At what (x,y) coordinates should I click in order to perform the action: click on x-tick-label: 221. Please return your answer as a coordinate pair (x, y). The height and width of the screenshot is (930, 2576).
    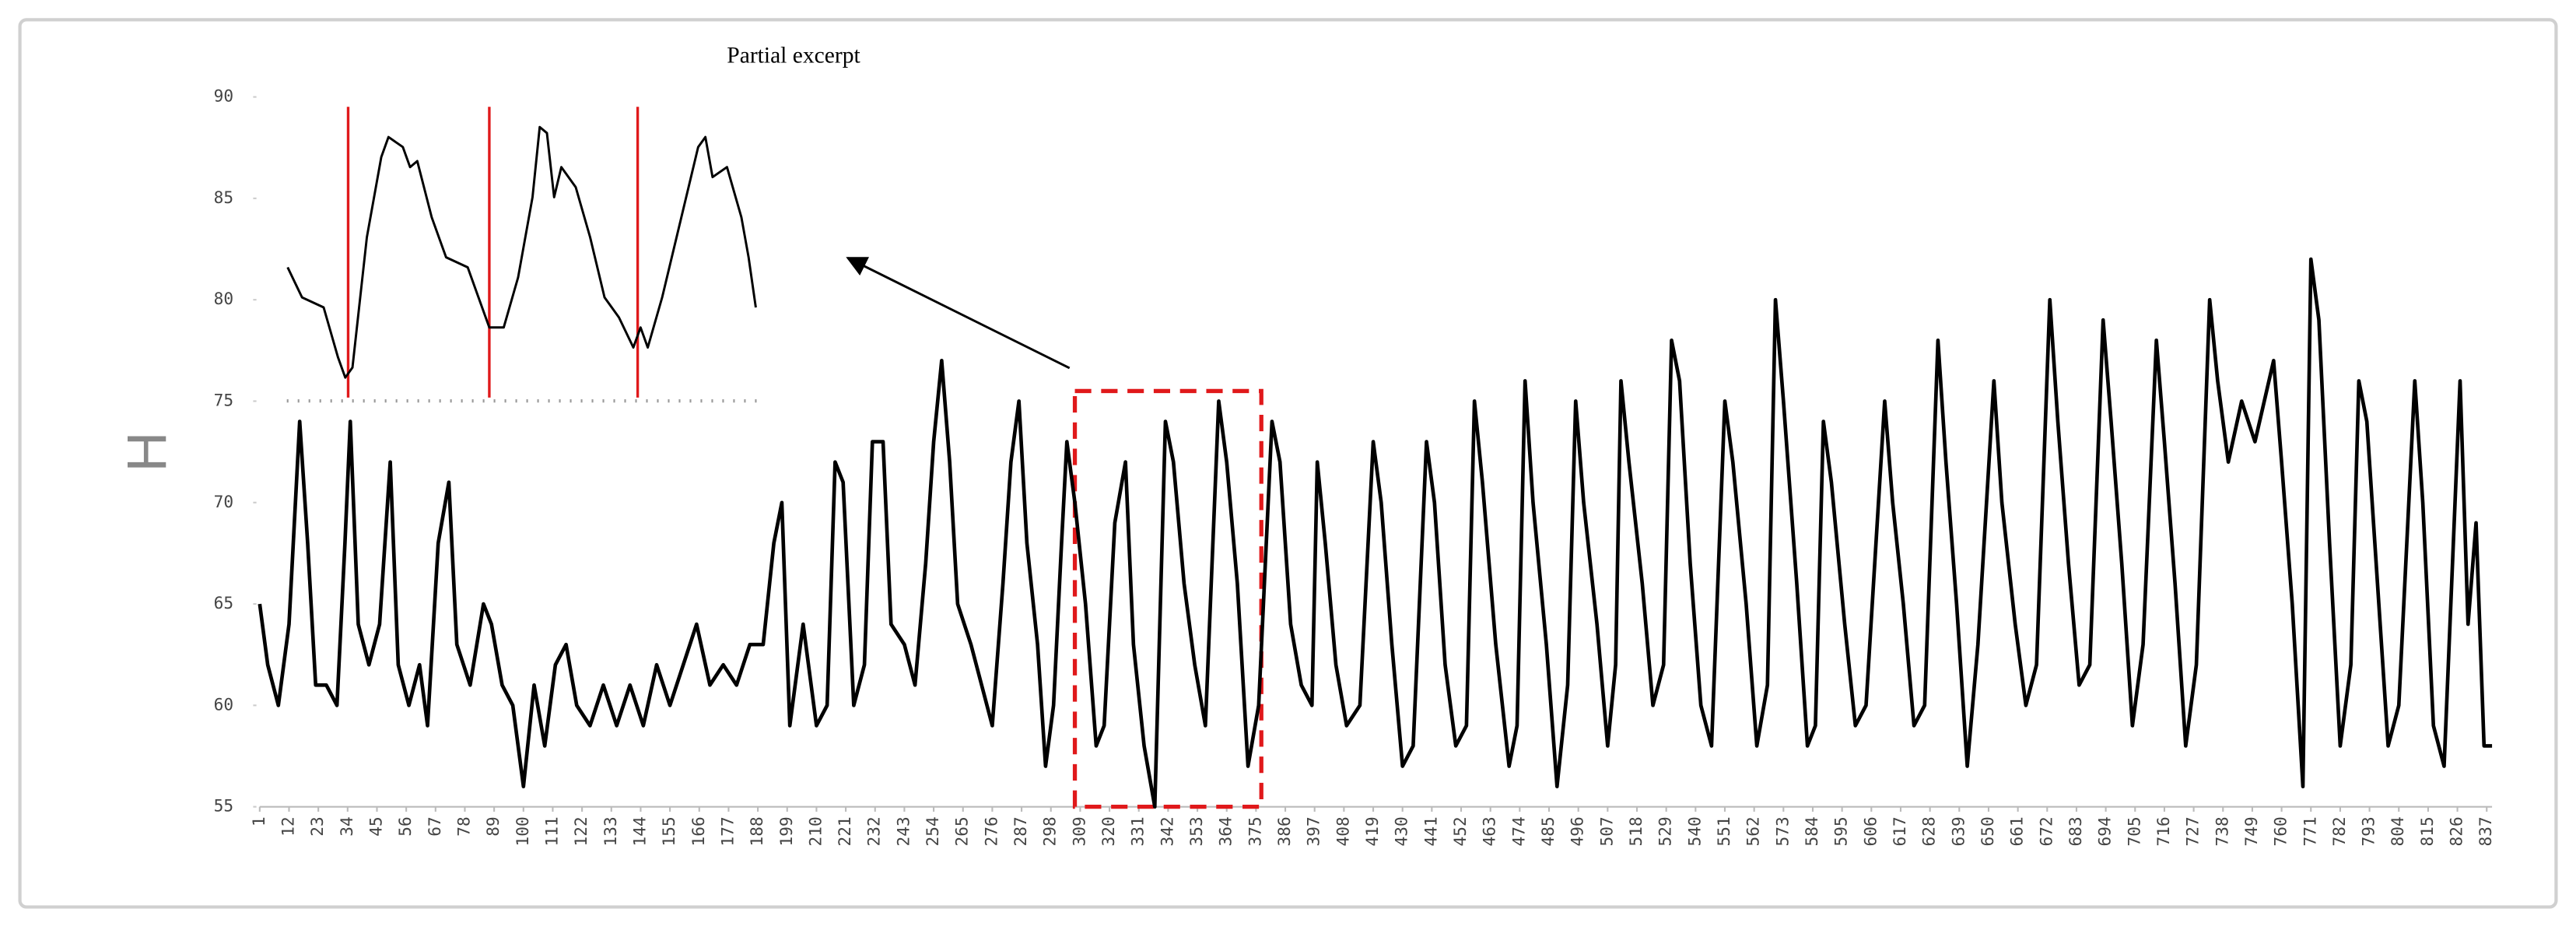
    Looking at the image, I should click on (844, 831).